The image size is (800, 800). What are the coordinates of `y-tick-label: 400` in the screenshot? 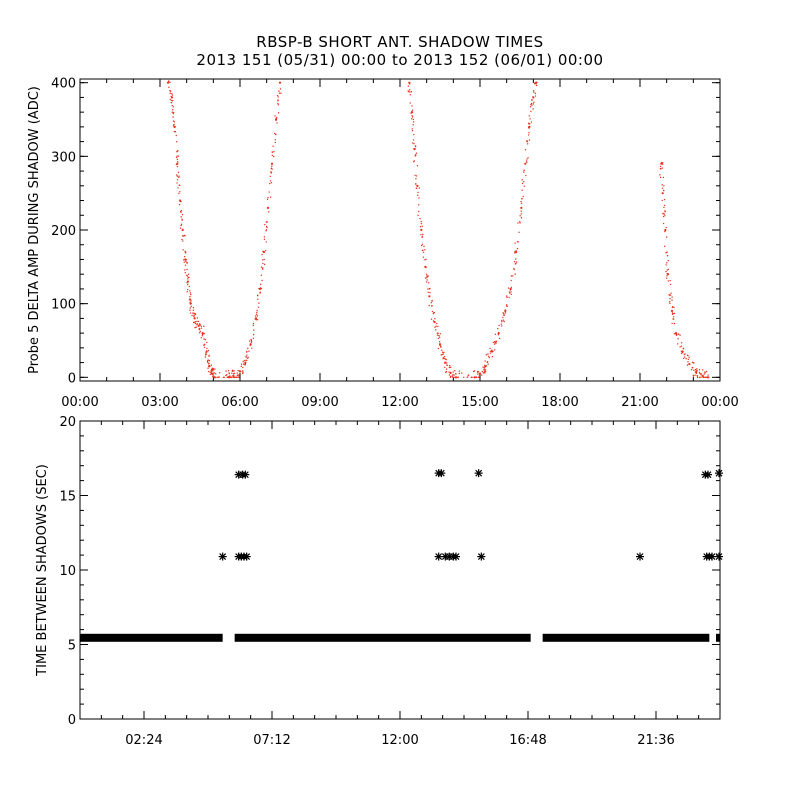 It's located at (63, 84).